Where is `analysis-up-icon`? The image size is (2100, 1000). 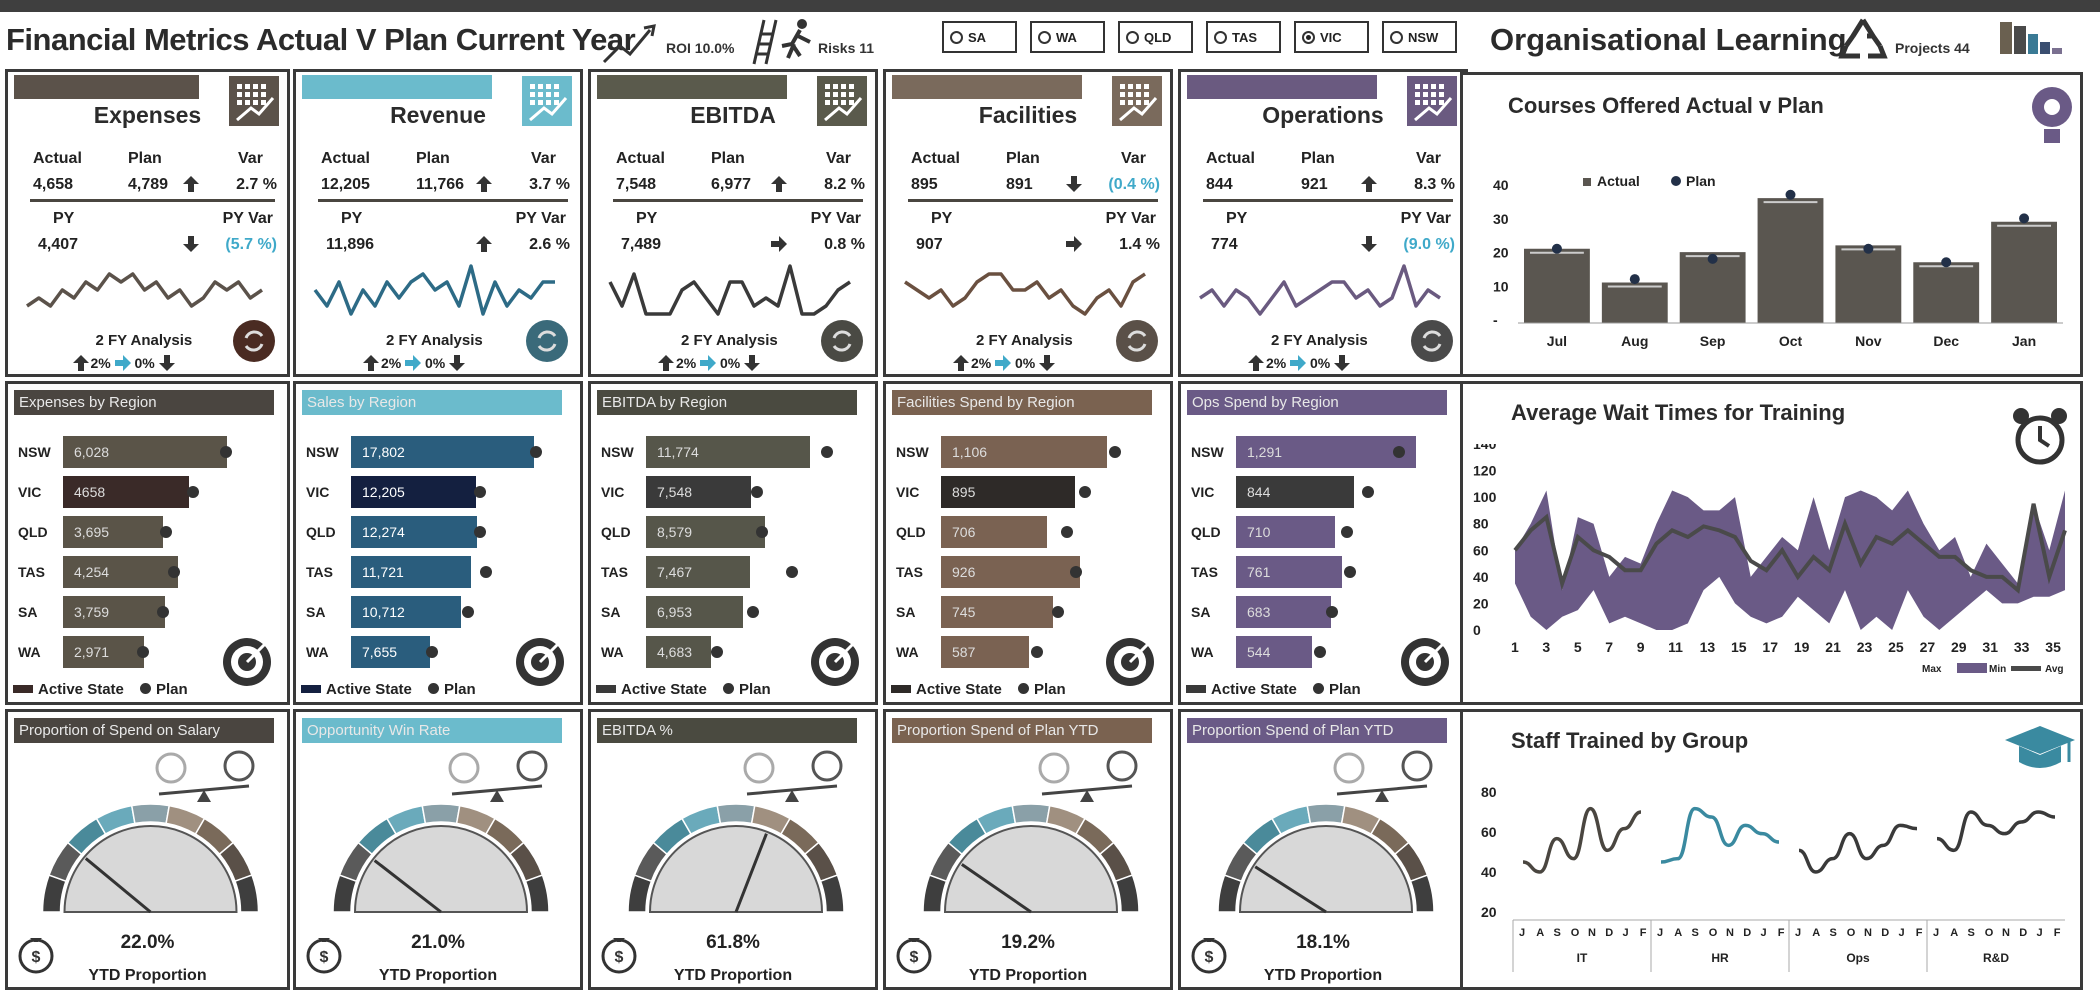
analysis-up-icon is located at coordinates (1256, 363).